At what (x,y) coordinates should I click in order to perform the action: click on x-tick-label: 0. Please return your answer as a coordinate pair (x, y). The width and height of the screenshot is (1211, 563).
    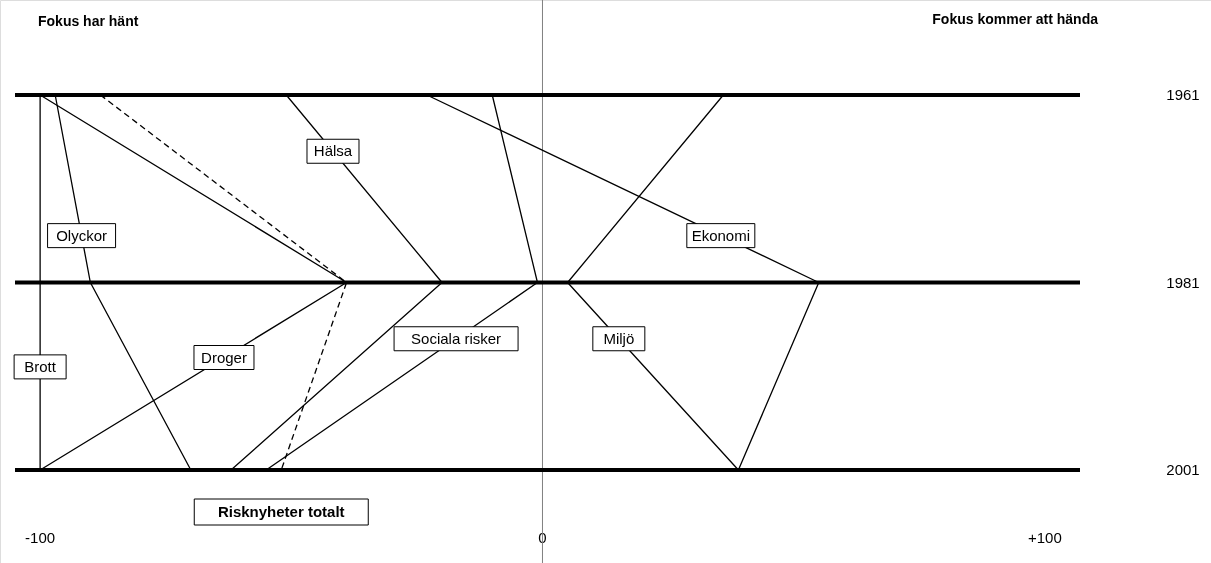
    Looking at the image, I should click on (542, 537).